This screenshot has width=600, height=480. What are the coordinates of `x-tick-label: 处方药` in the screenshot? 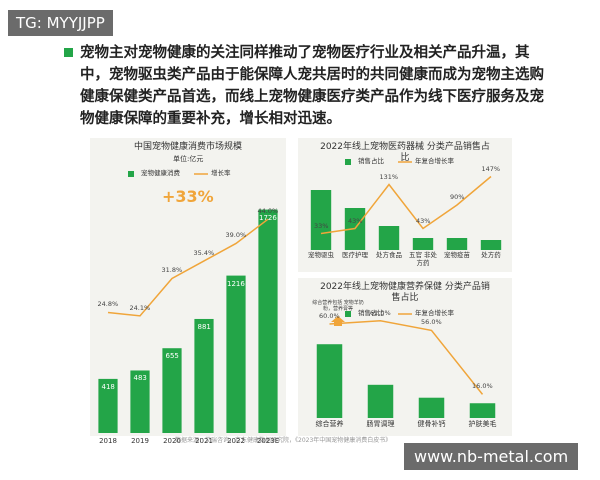 It's located at (491, 255).